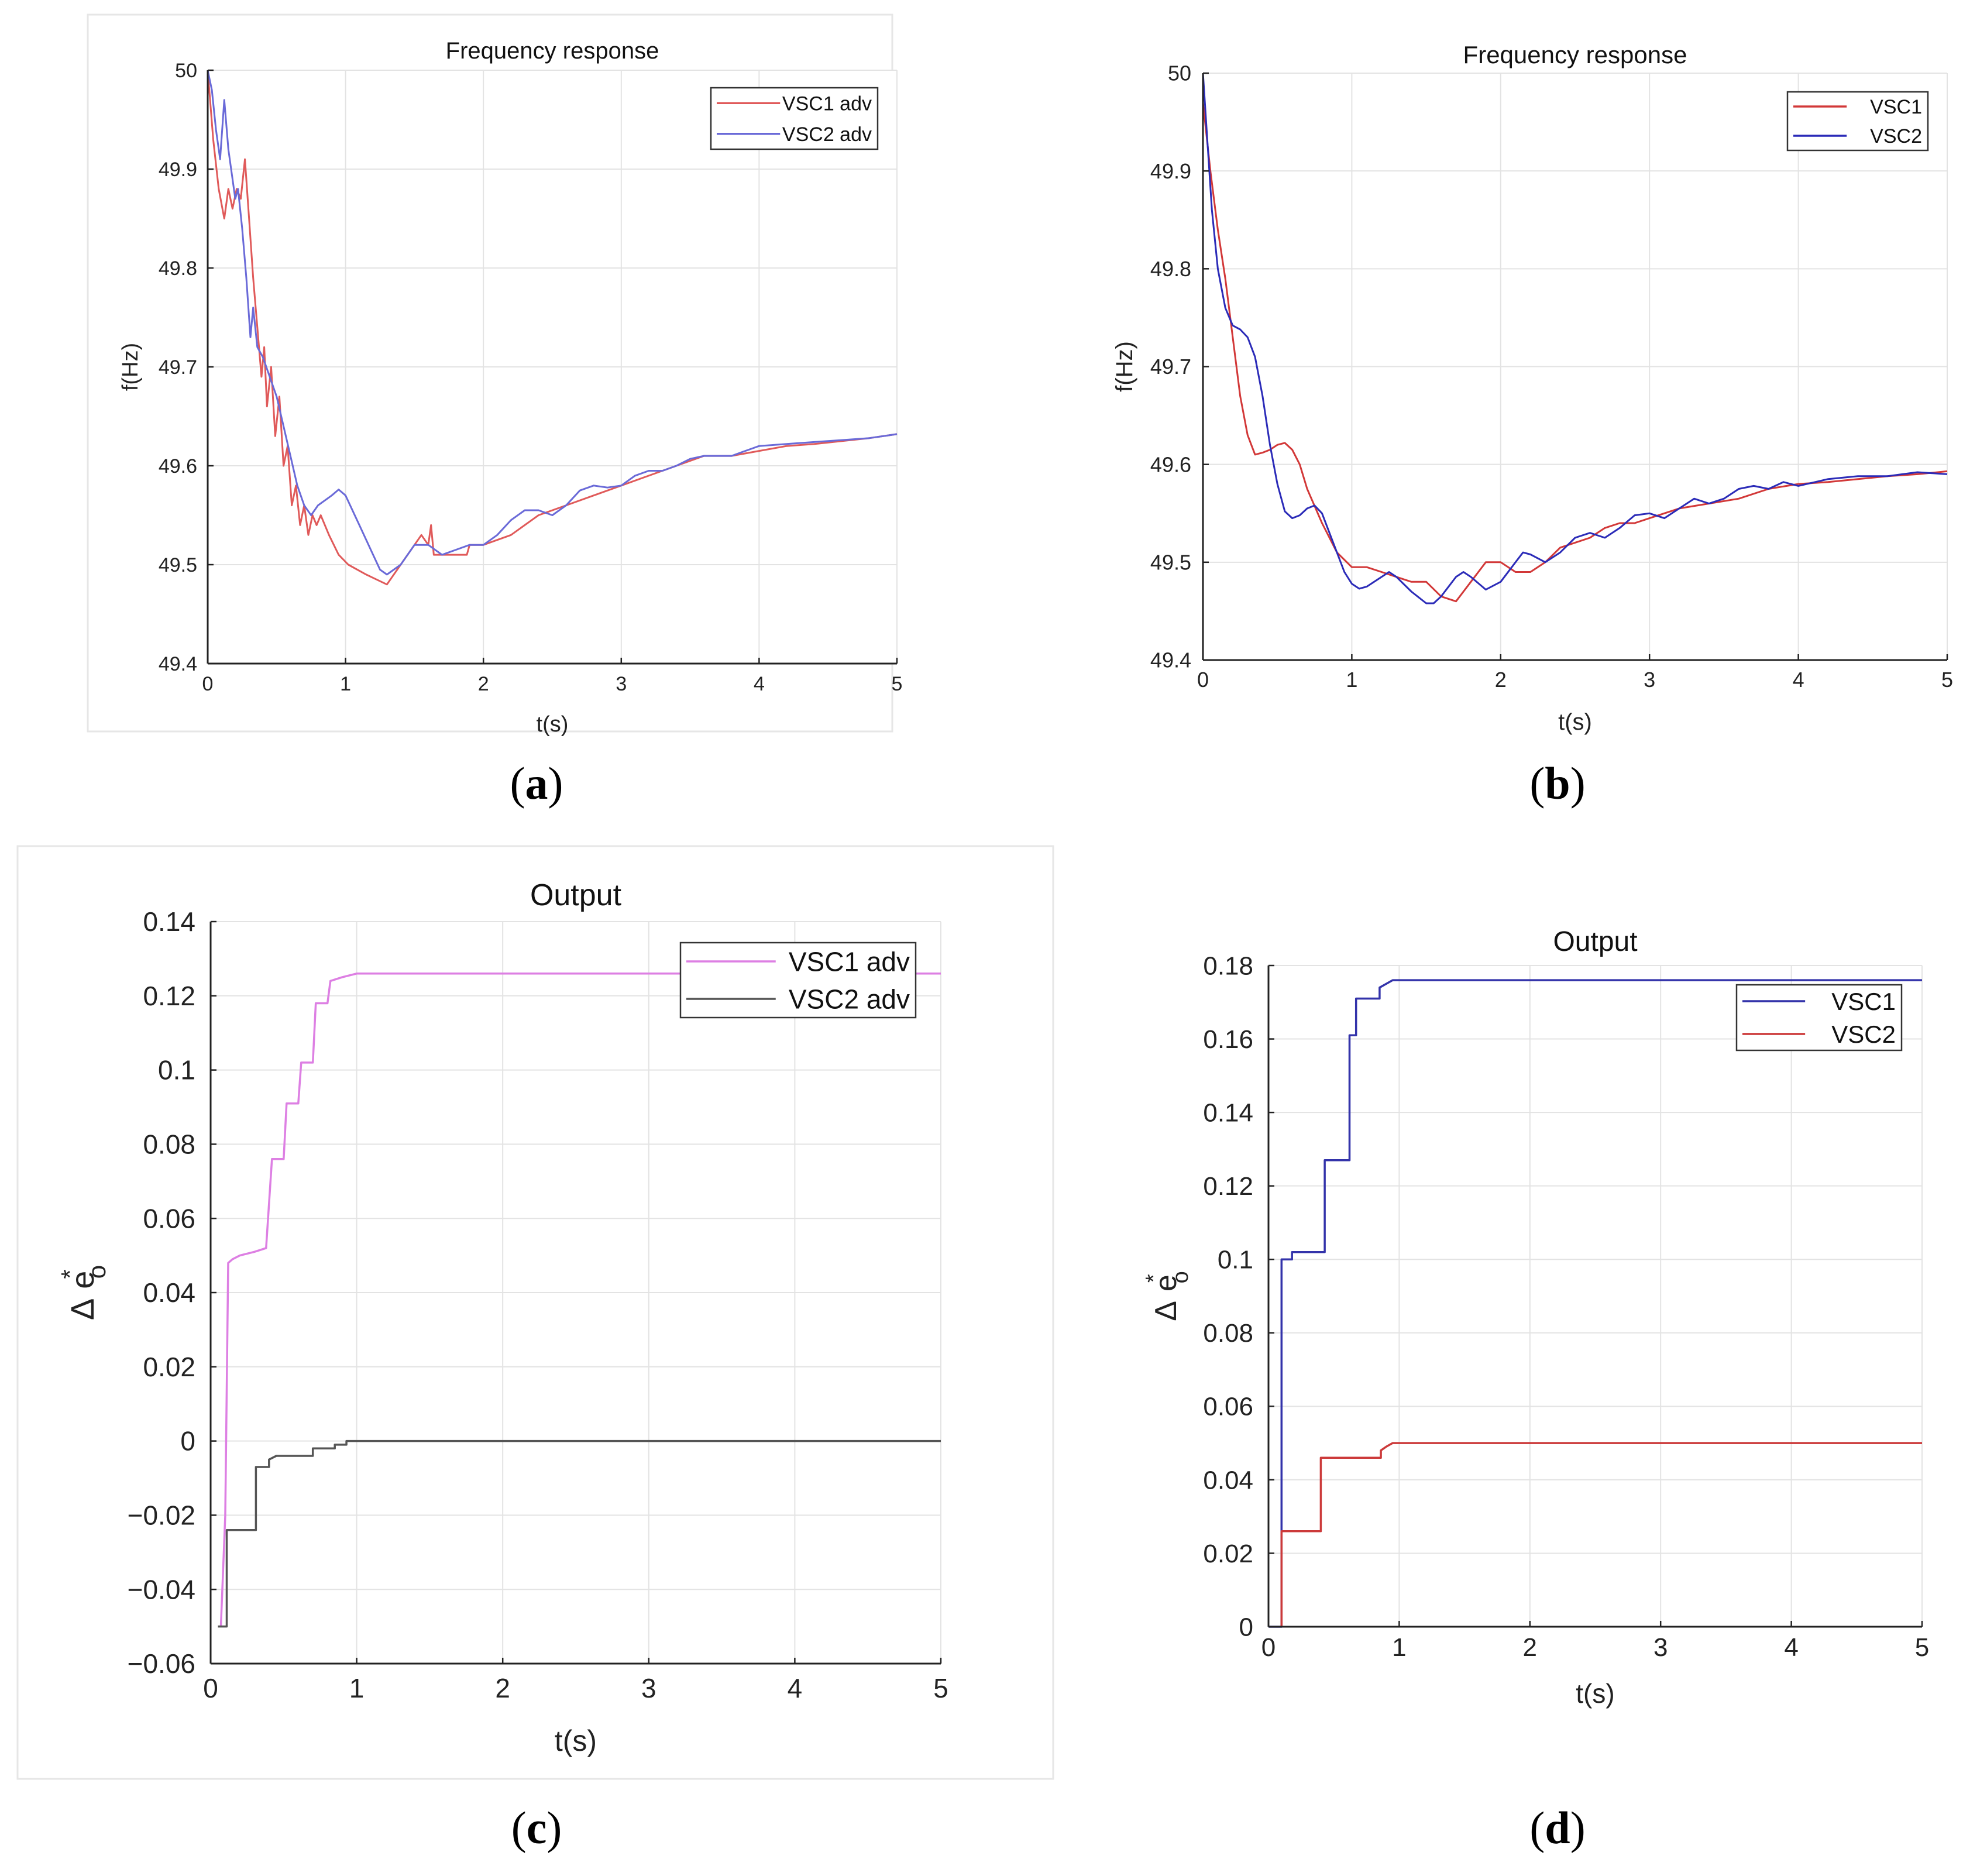 The height and width of the screenshot is (1876, 1963). Describe the element at coordinates (536, 783) in the screenshot. I see `panel-label: (a)` at that location.